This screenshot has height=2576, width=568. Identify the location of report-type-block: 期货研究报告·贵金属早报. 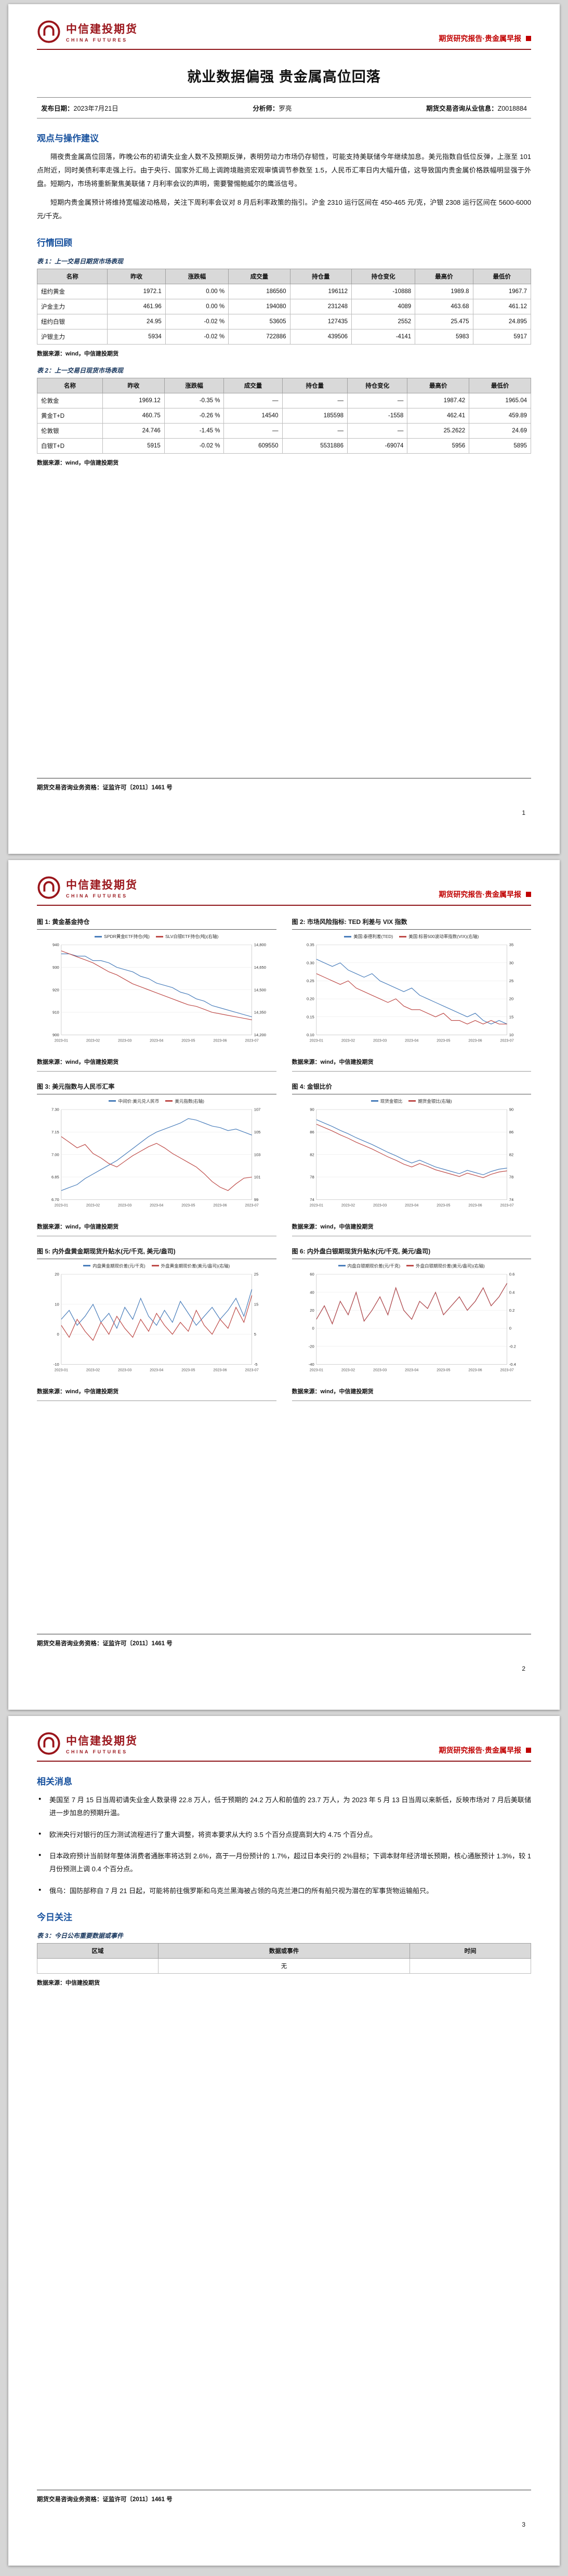
(485, 38).